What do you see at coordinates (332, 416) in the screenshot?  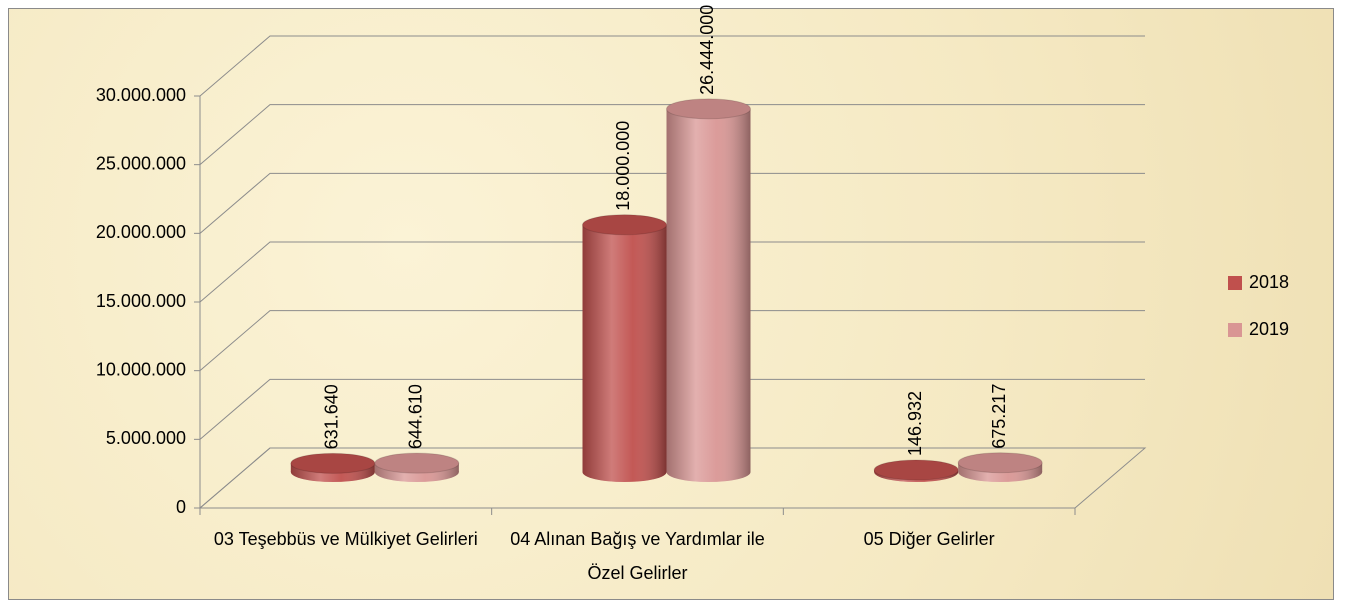 I see `value-label: 631.640` at bounding box center [332, 416].